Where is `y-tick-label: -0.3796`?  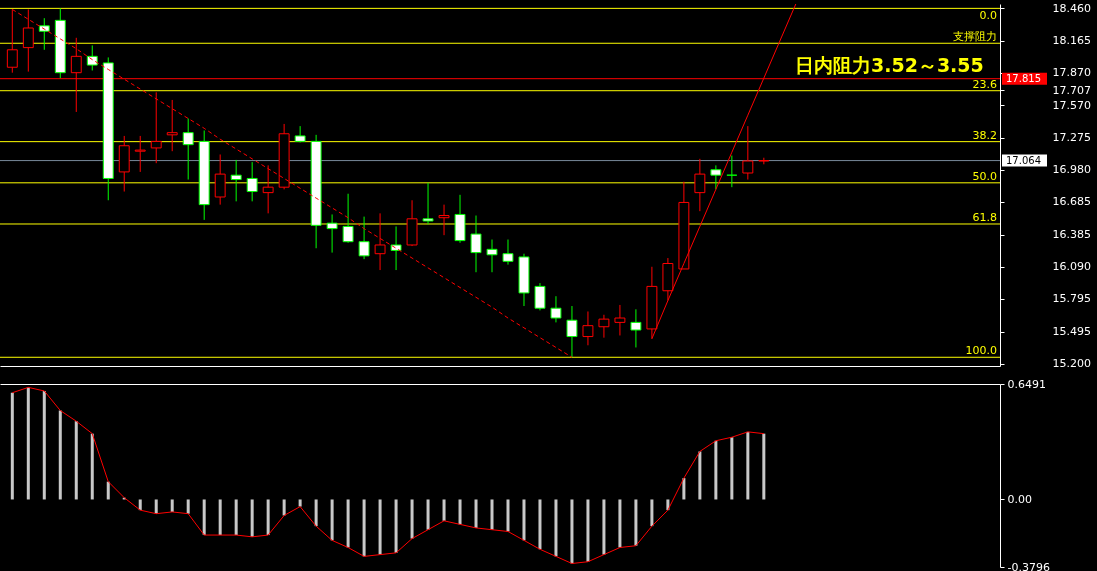
y-tick-label: -0.3796 is located at coordinates (1028, 565).